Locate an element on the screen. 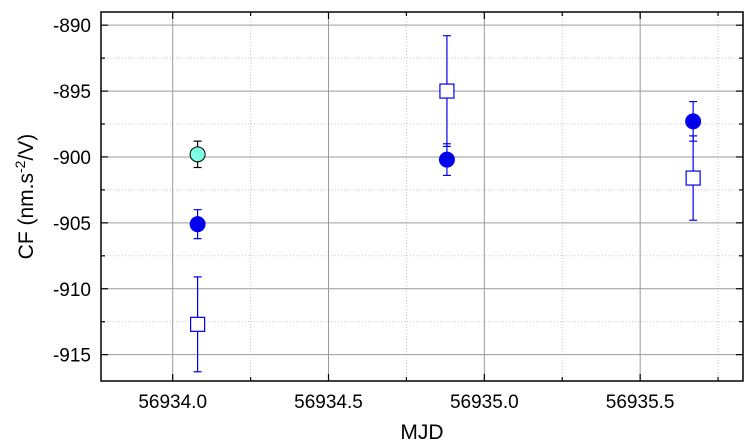  y-axis-title-base: CF (nm.s is located at coordinates (26, 216).